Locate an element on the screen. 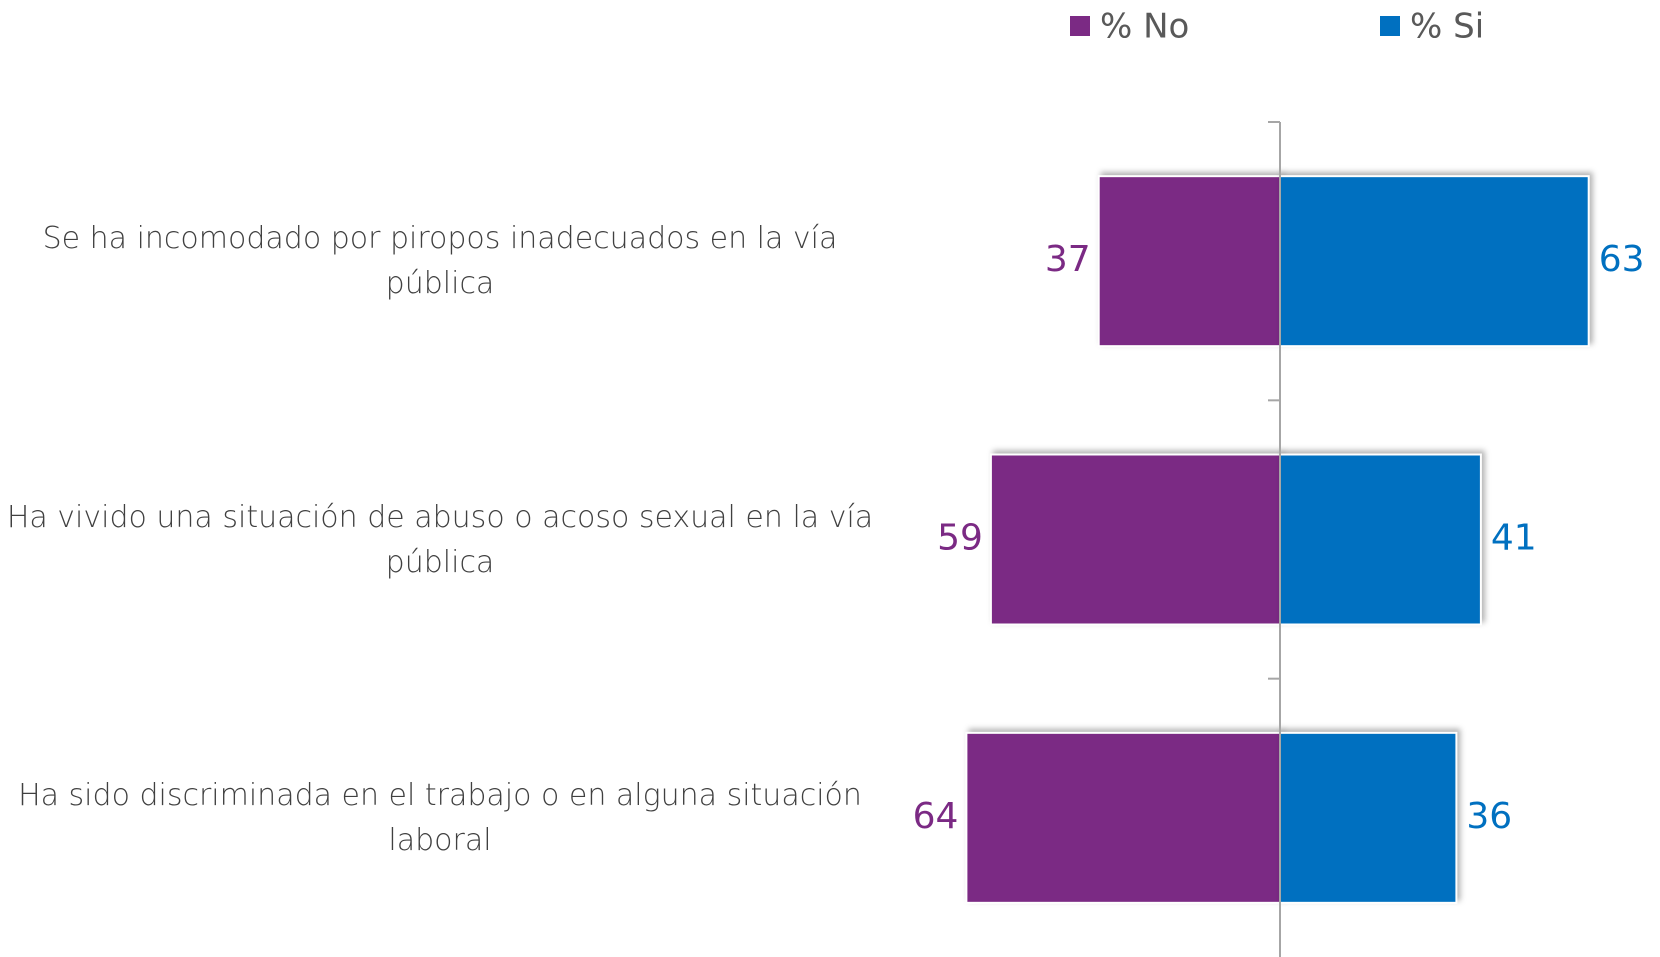  value-label: 59 is located at coordinates (960, 538).